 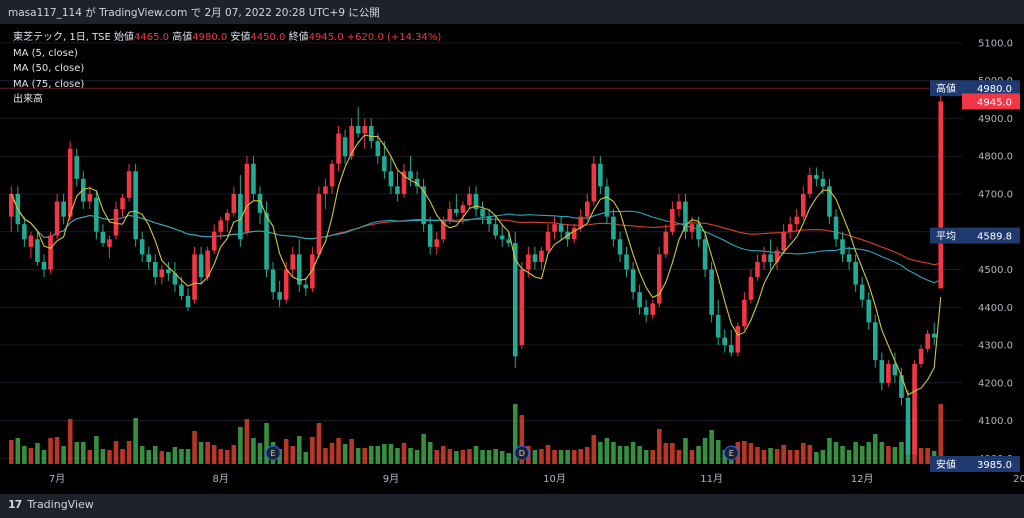 I want to click on tradingview-logo: 17 TradingView, so click(x=51, y=504).